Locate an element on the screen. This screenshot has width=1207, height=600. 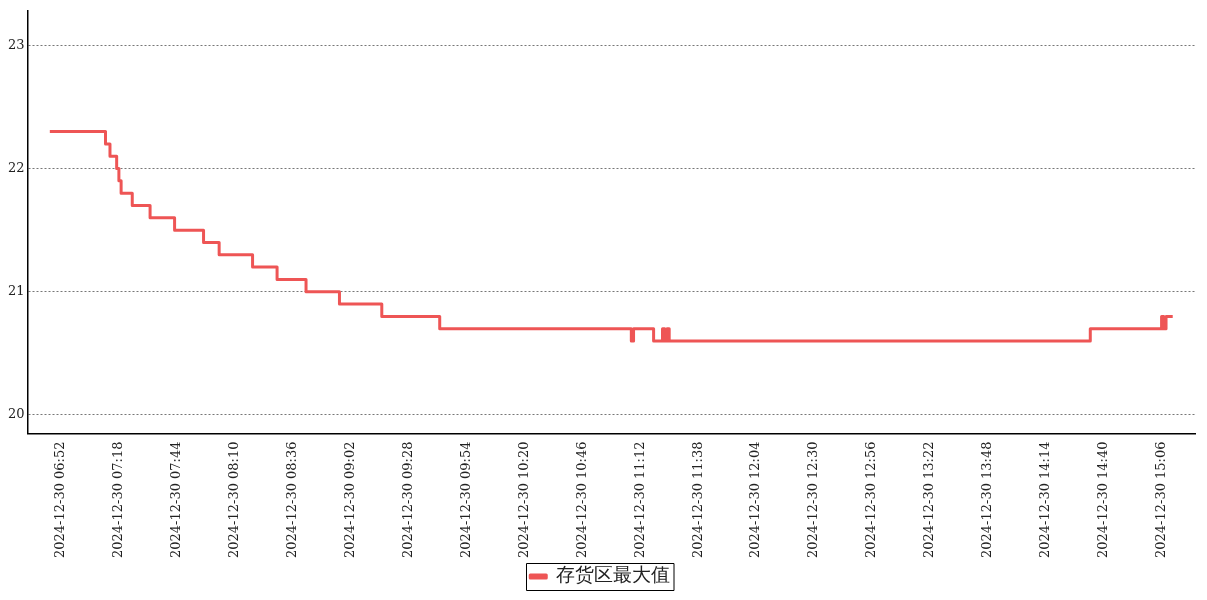
legend-label: 存货区最大值 is located at coordinates (612, 574).